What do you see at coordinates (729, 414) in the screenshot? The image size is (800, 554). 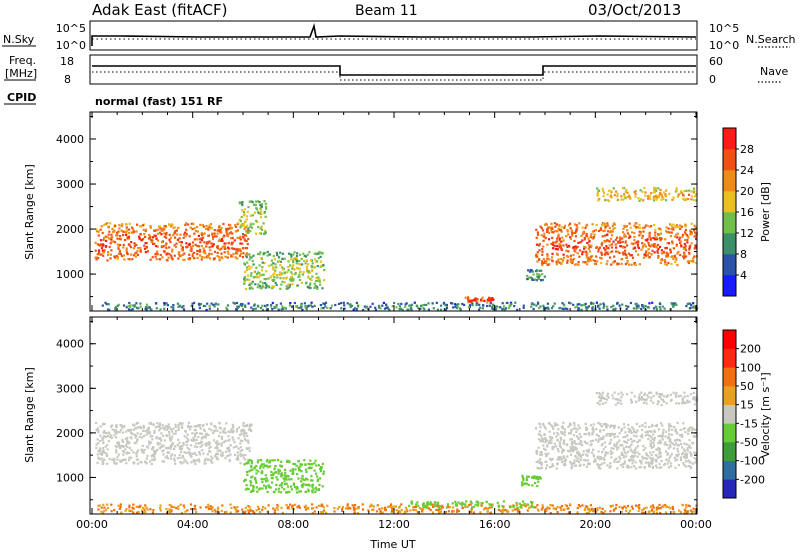 I see `colorbar-segment` at bounding box center [729, 414].